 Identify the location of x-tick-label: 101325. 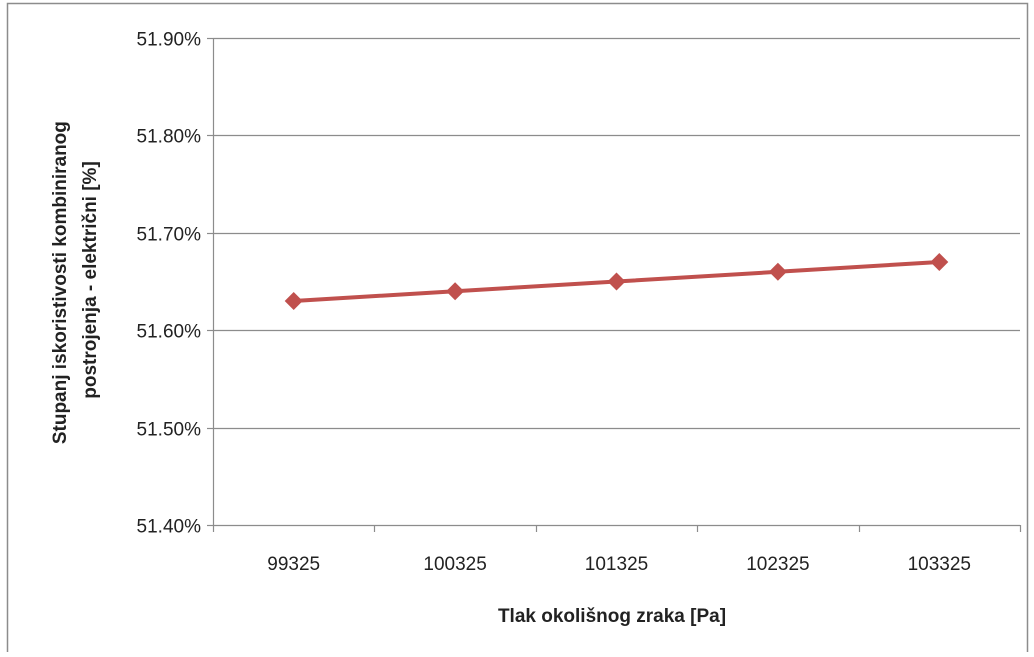
(616, 564).